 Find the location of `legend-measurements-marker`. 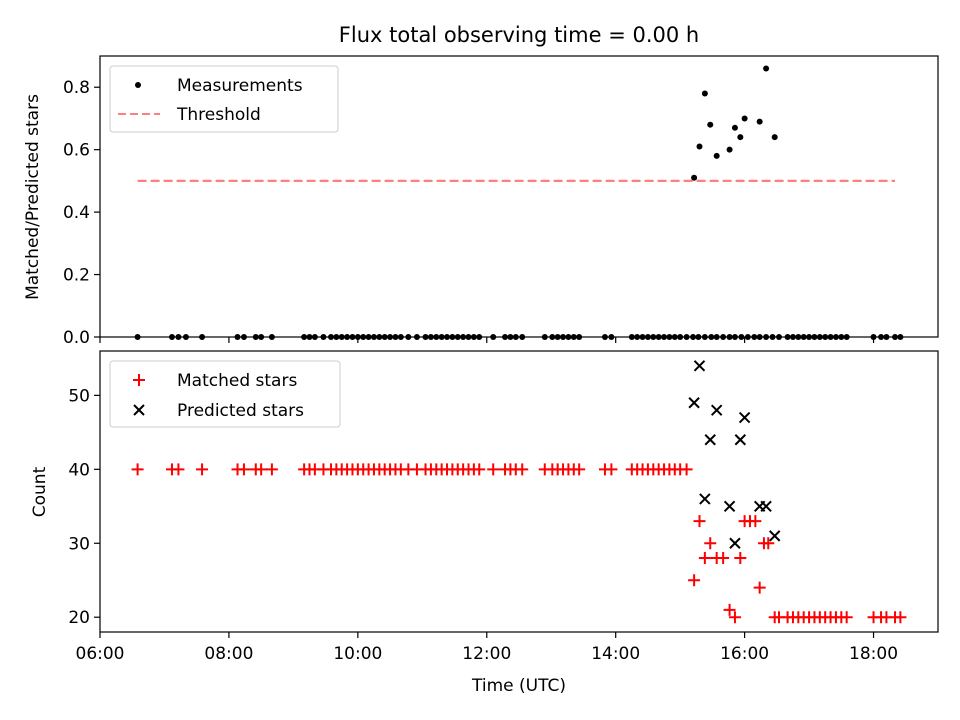

legend-measurements-marker is located at coordinates (138, 85).